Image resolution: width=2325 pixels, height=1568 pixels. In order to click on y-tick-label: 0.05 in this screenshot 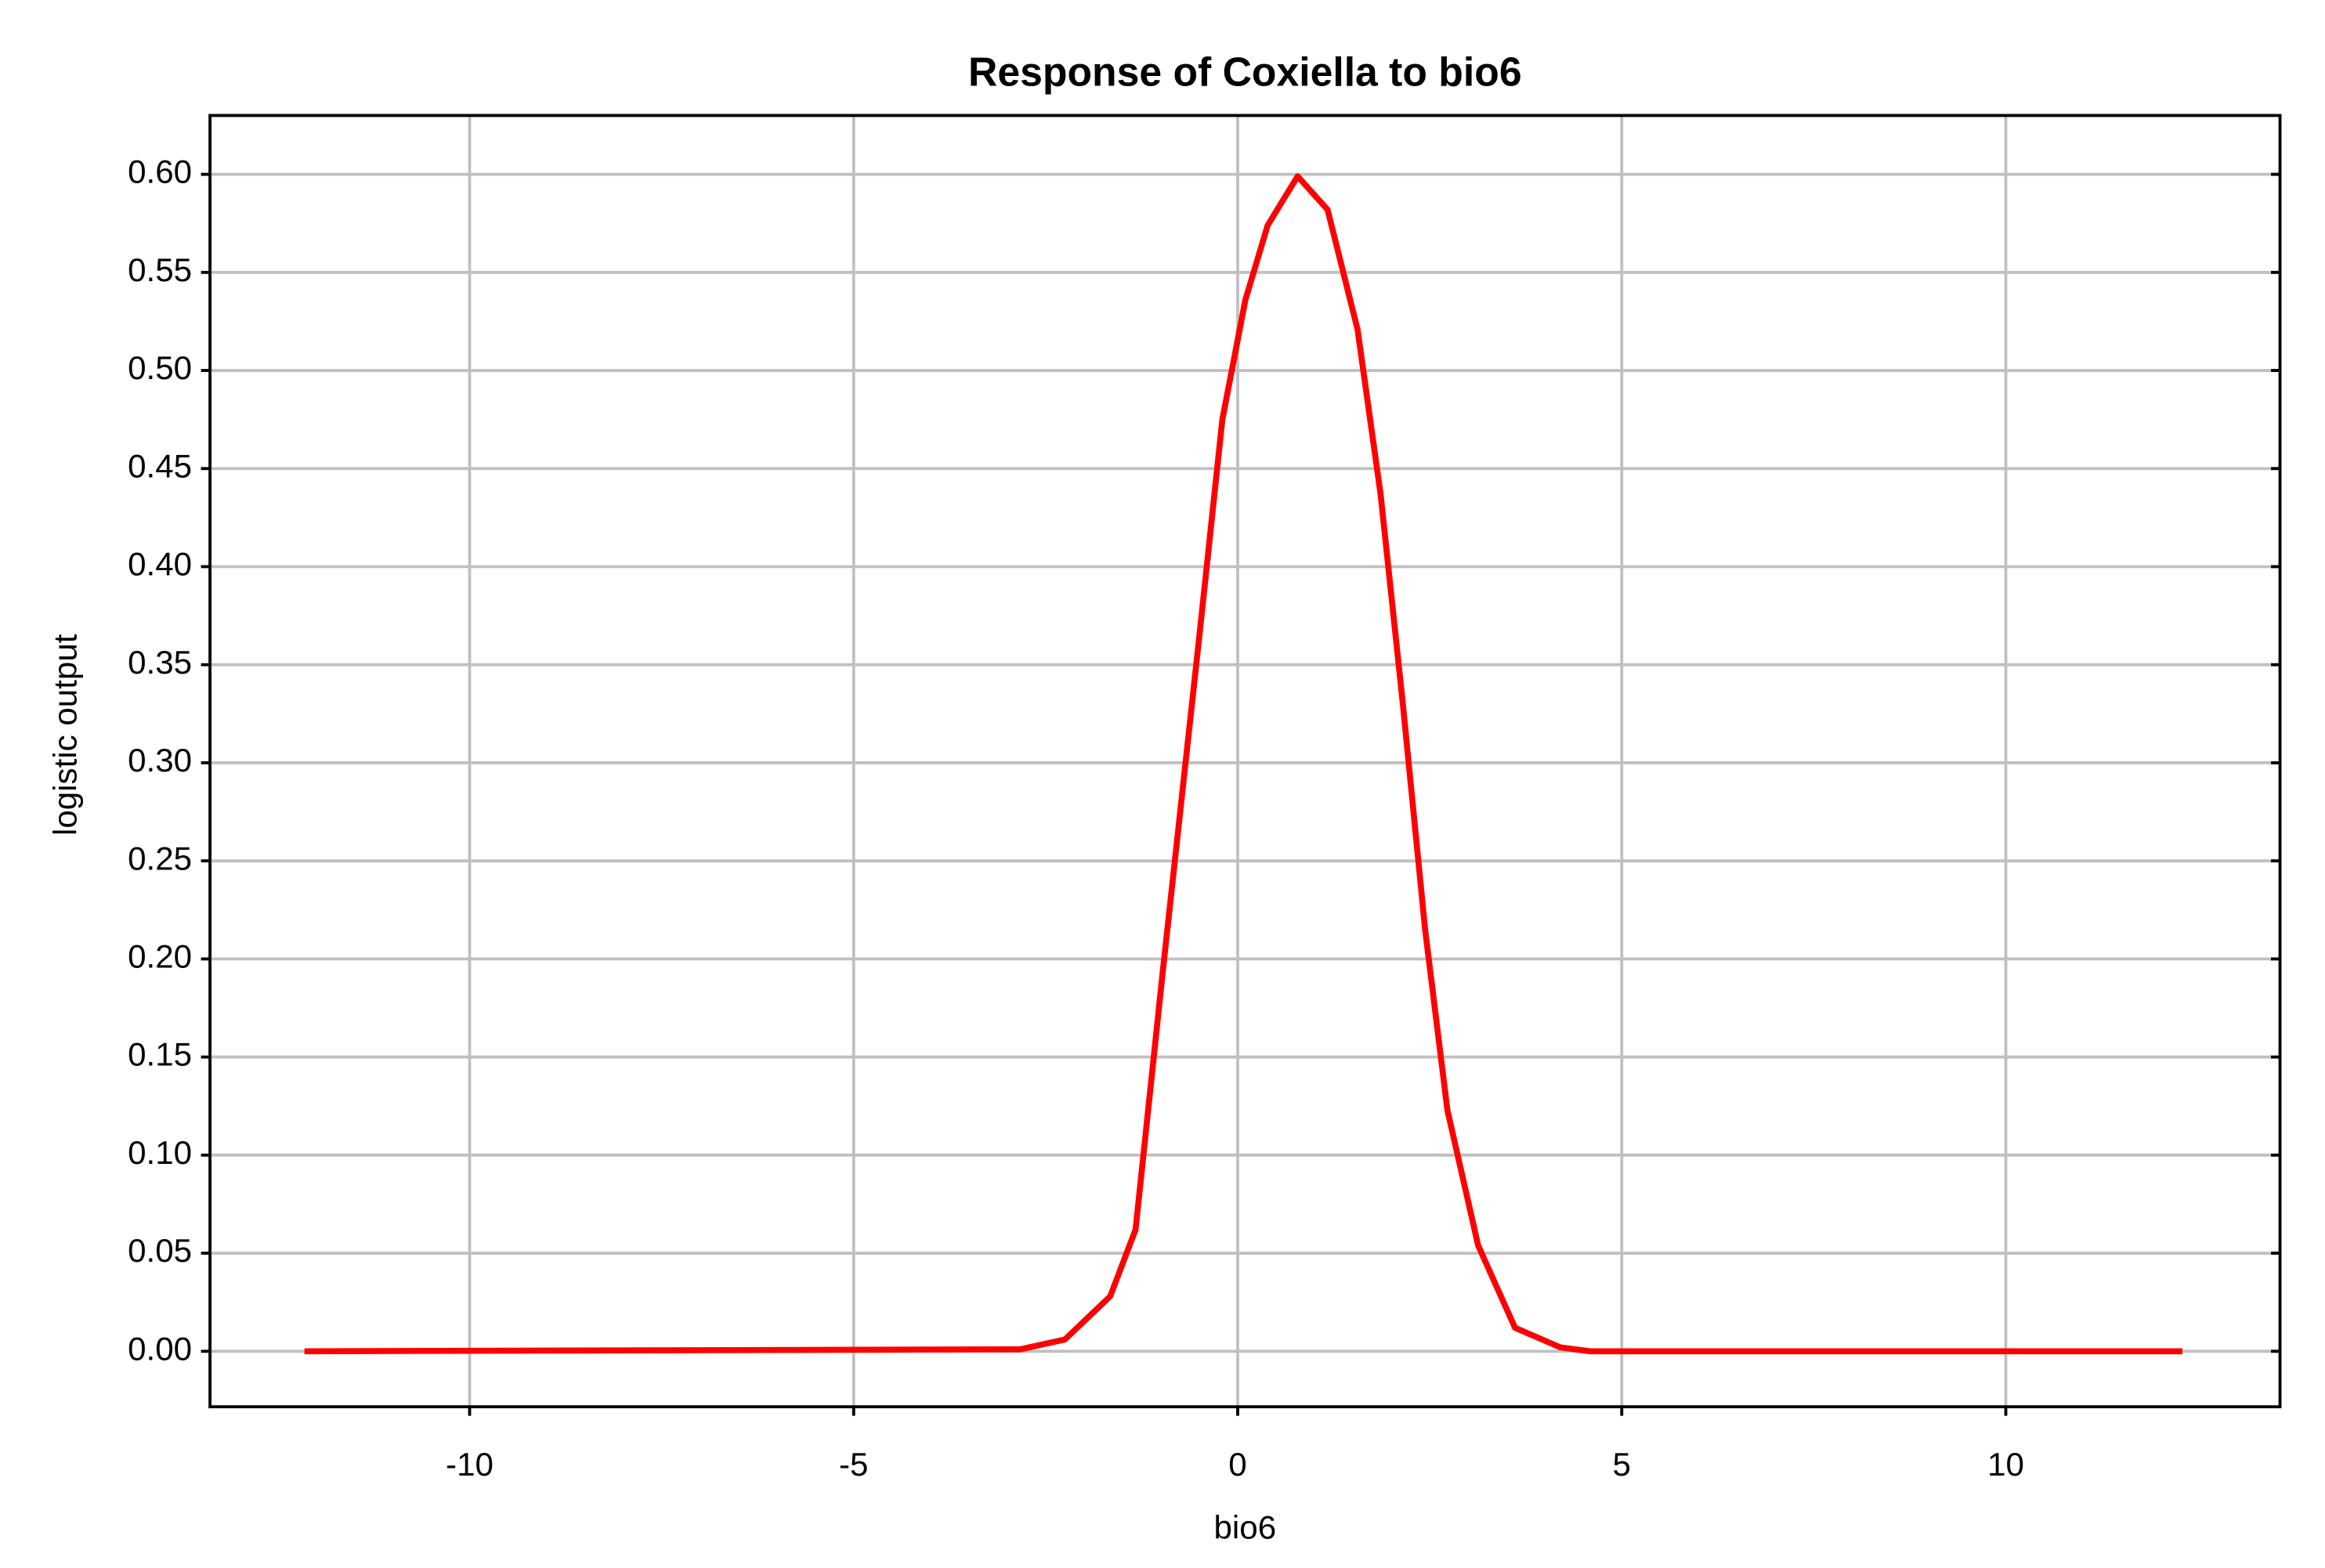, I will do `click(160, 1250)`.